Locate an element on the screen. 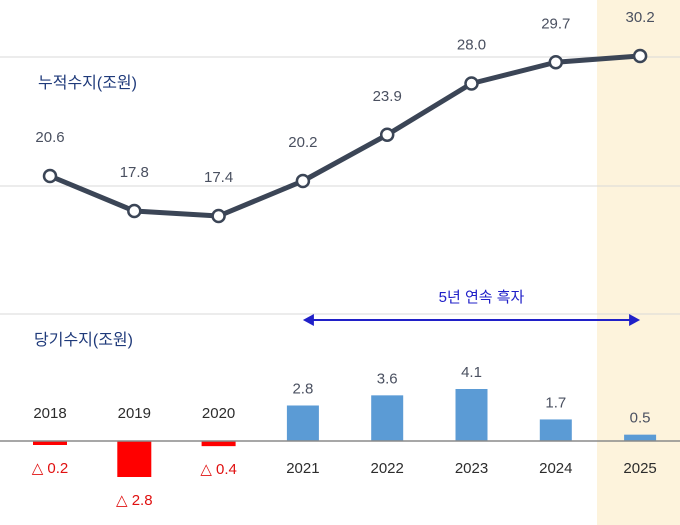 The height and width of the screenshot is (525, 680). year-tick-label: 2022 is located at coordinates (387, 468).